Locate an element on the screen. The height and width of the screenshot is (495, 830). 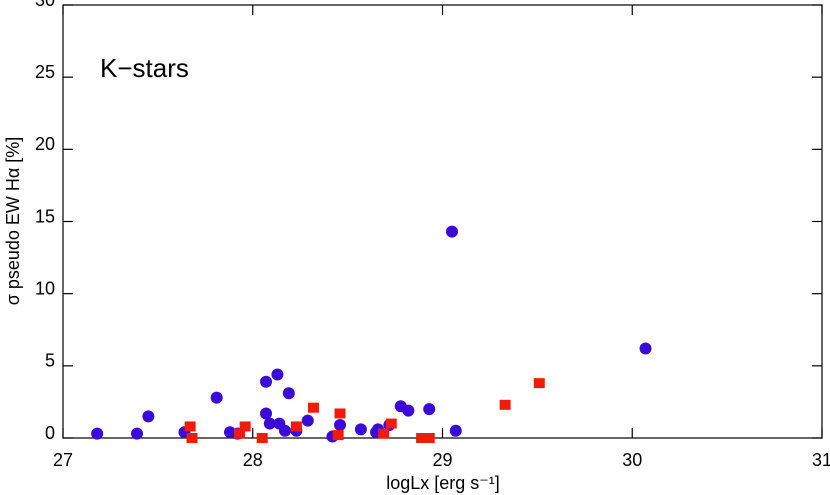
y-tick-label: 20 is located at coordinates (45, 144).